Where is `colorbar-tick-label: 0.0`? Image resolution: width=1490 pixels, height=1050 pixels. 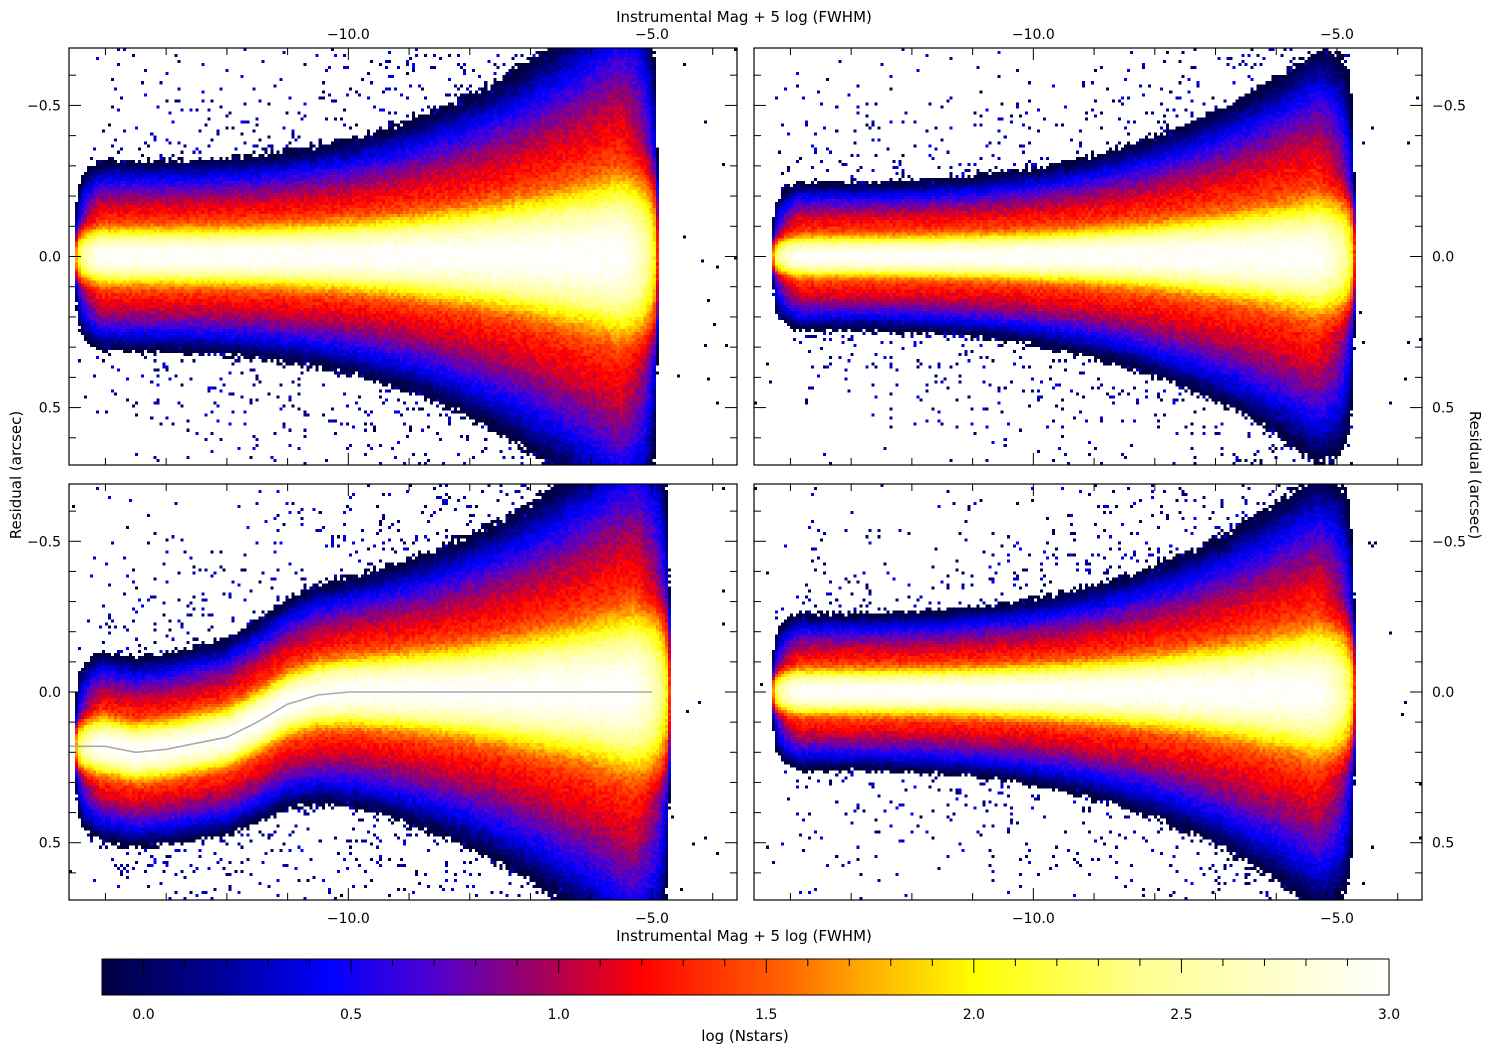 colorbar-tick-label: 0.0 is located at coordinates (143, 1015).